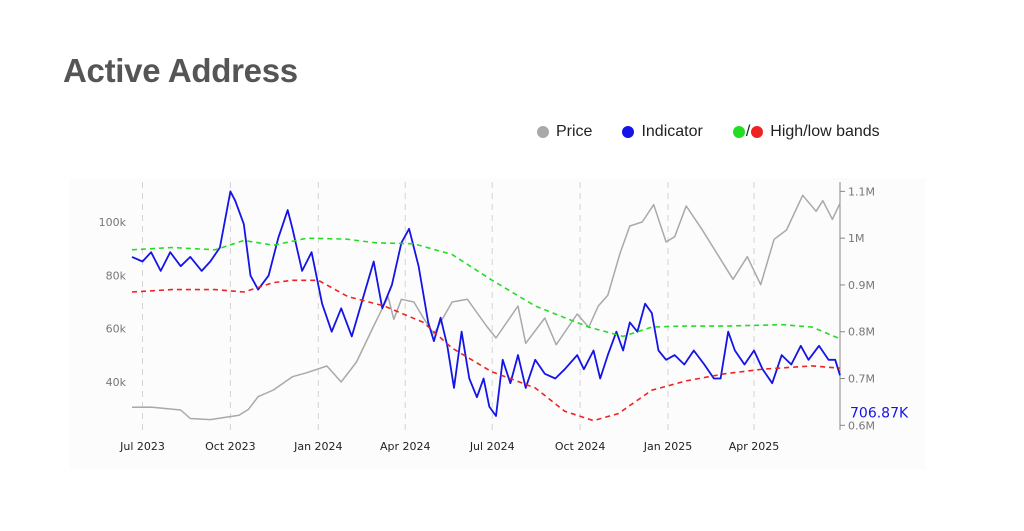 This screenshot has width=1024, height=531. I want to click on y-right-tick-label: 1.1M, so click(861, 191).